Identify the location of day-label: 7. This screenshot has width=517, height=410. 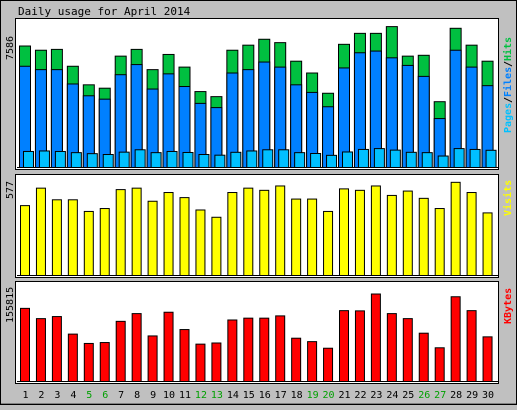
(121, 395).